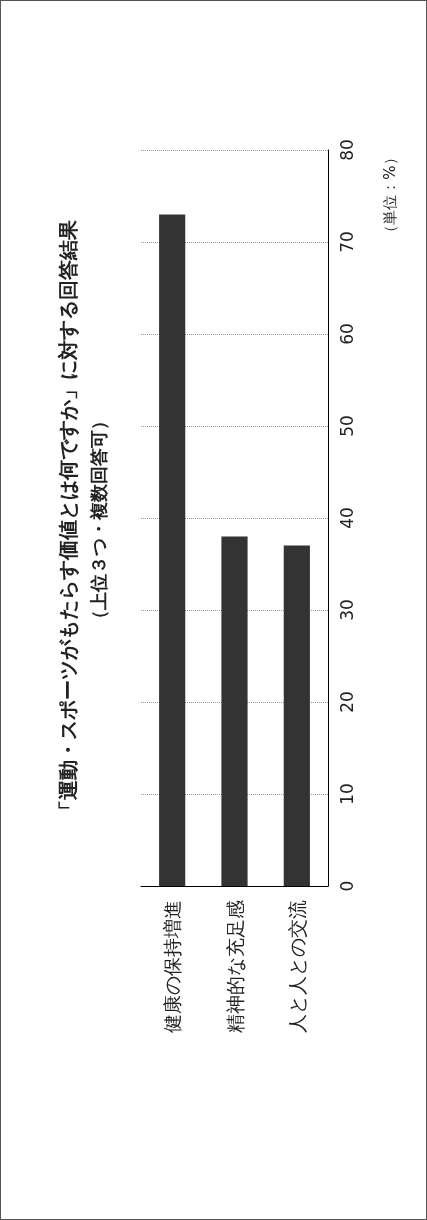 This screenshot has height=1220, width=427. What do you see at coordinates (346, 794) in the screenshot?
I see `y-tick-label: 10` at bounding box center [346, 794].